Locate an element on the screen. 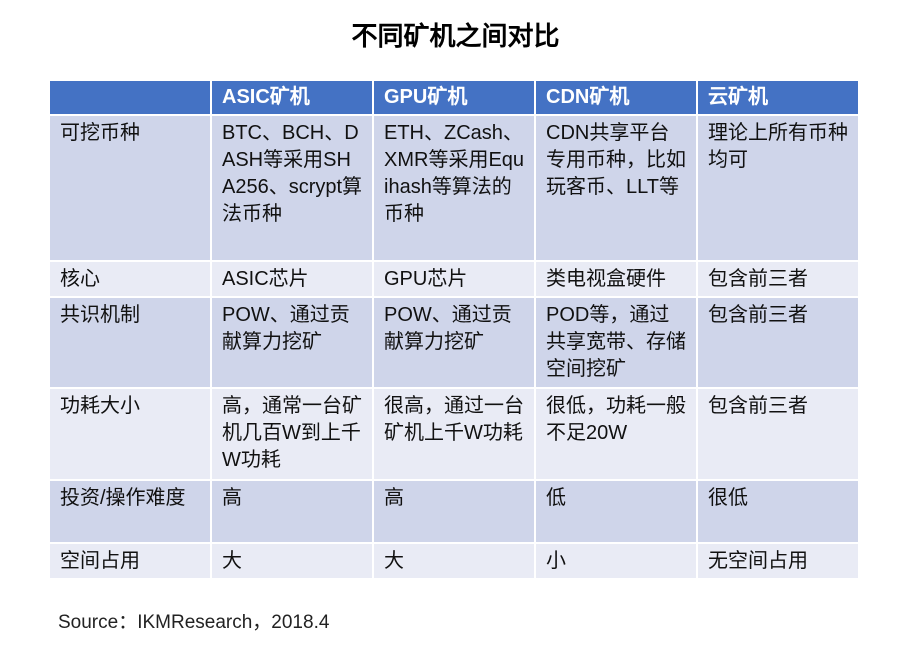  table-cell: 小 is located at coordinates (616, 561).